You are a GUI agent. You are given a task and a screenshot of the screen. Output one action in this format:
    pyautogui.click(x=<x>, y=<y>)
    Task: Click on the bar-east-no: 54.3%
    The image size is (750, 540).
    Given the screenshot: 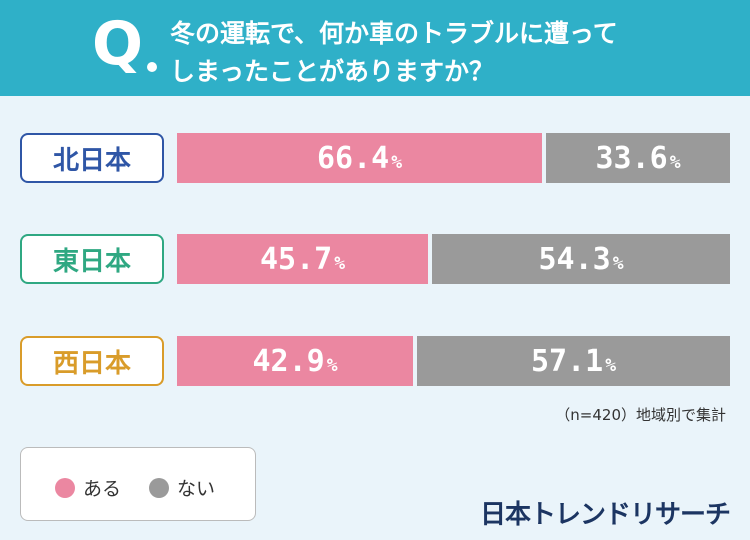 What is the action you would take?
    pyautogui.click(x=581, y=259)
    